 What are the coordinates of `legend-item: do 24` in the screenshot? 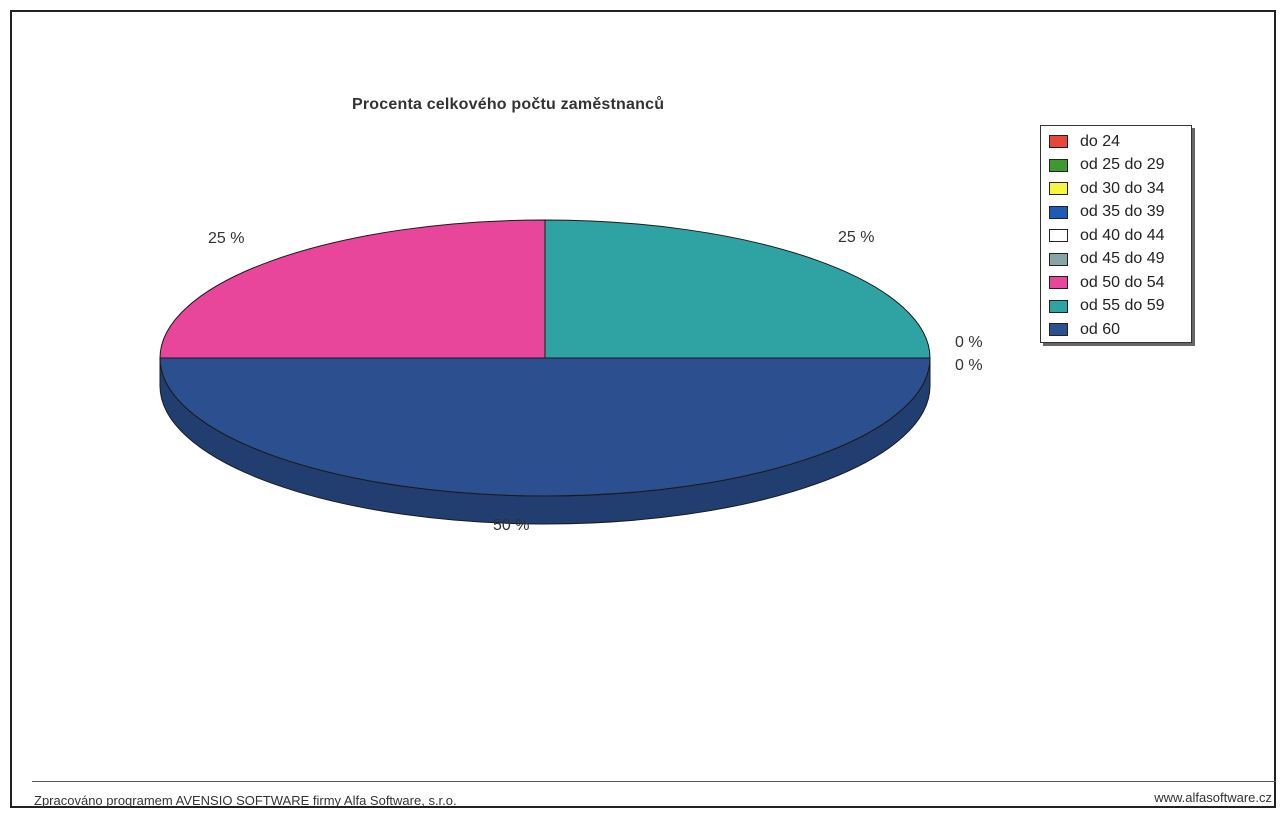 It's located at (1120, 142).